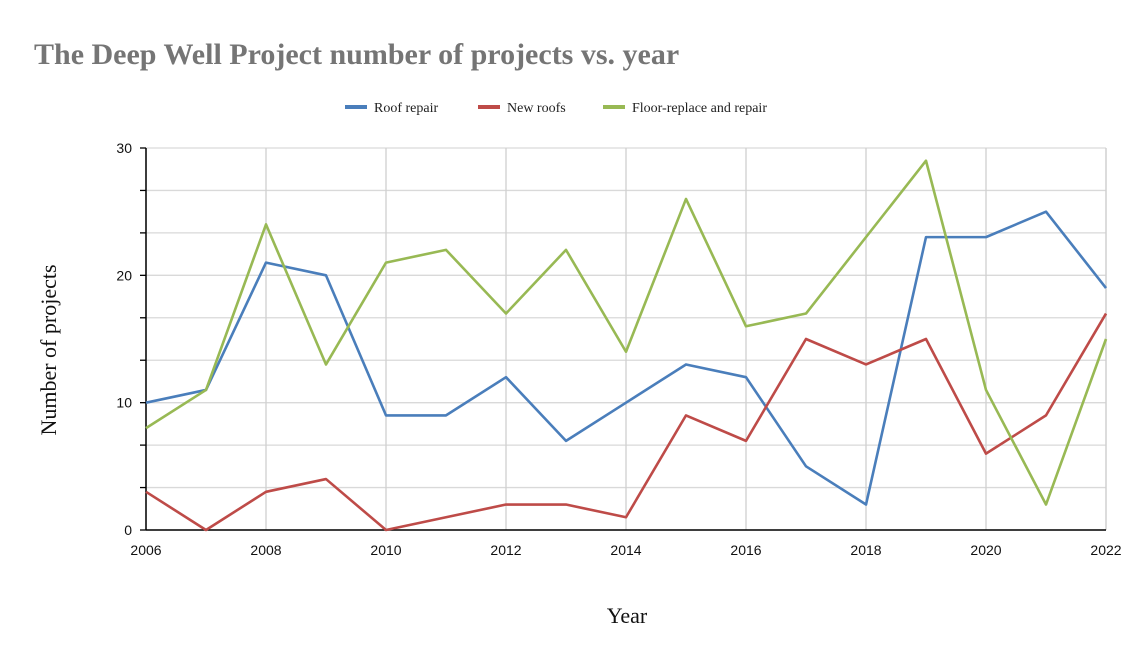 The width and height of the screenshot is (1140, 664). I want to click on y-tick-label: 0, so click(128, 530).